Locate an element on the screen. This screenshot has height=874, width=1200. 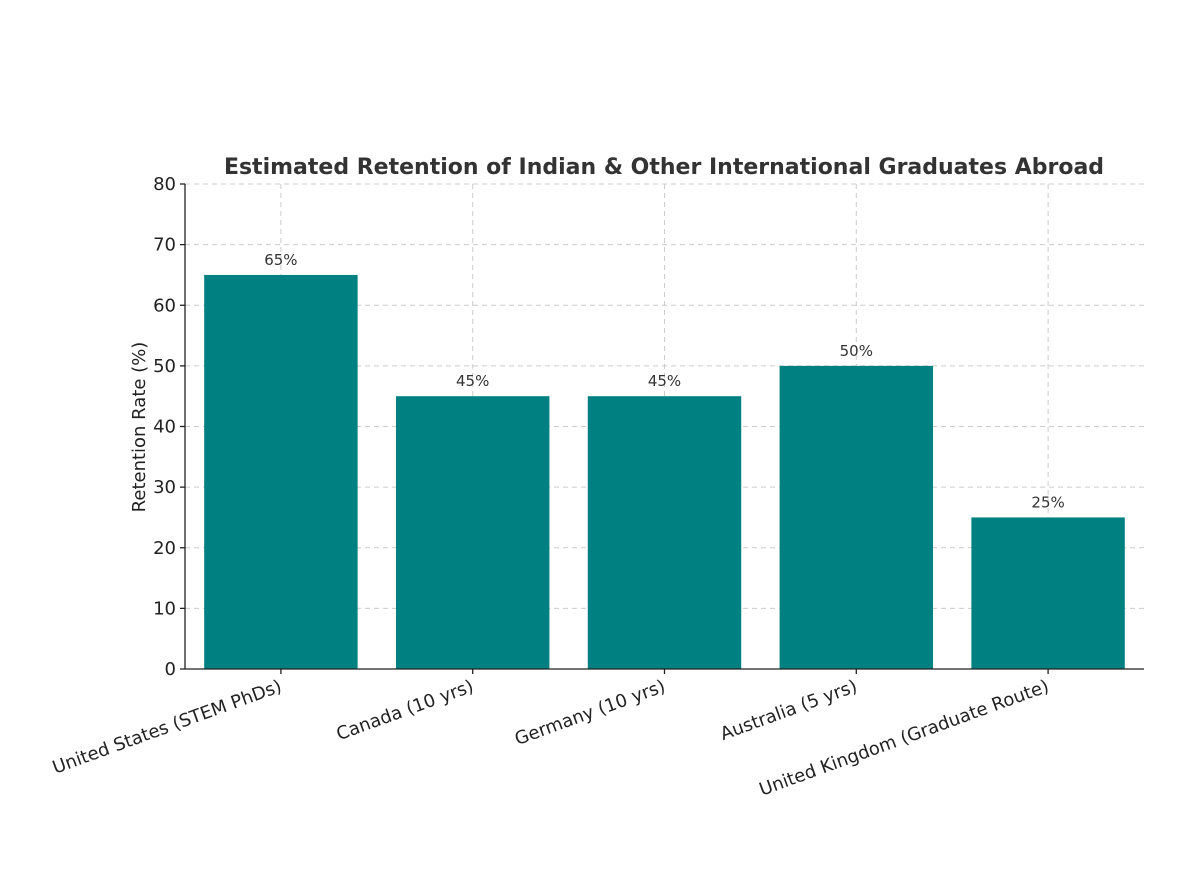
y-tick-label: 10 is located at coordinates (164, 608).